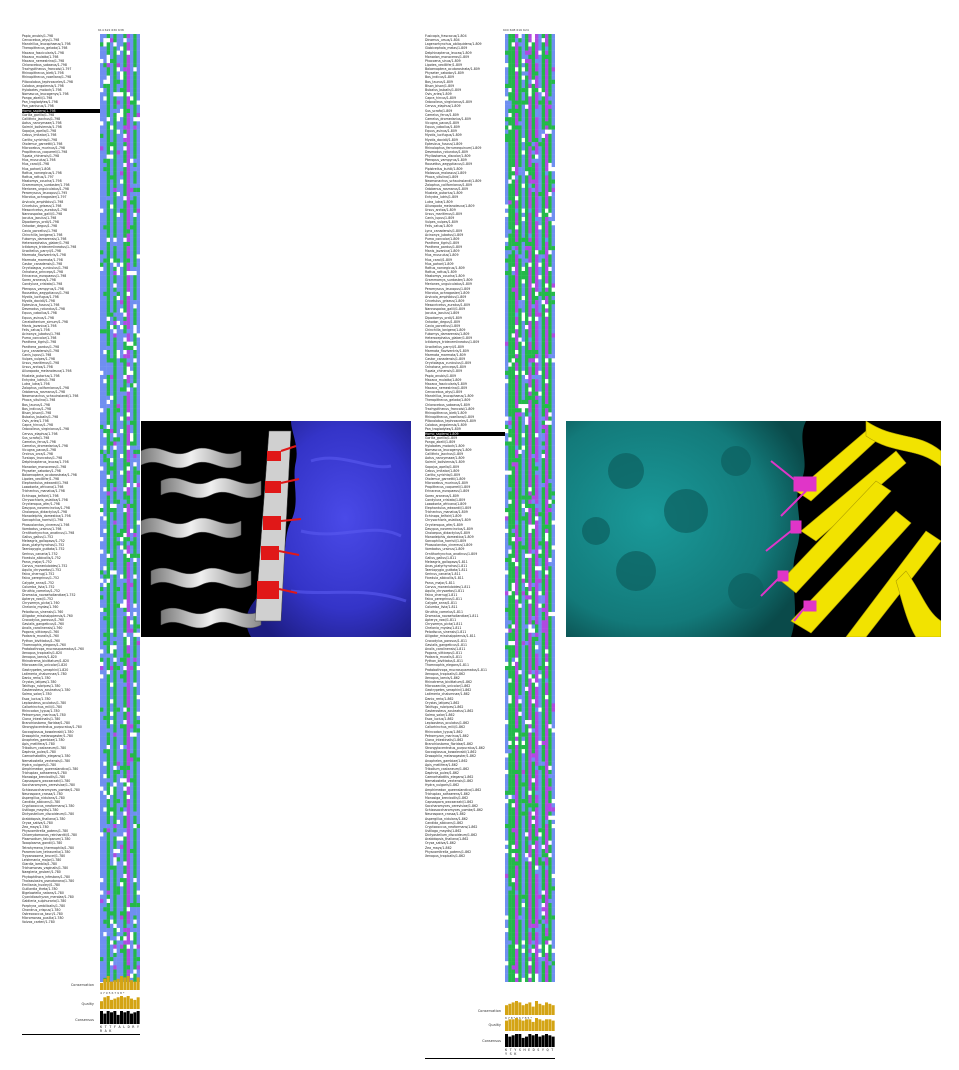 The height and width of the screenshot is (1070, 959). Describe the element at coordinates (442, 238) in the screenshot. I see `sequence-name: Puma_concolor/1-809` at that location.